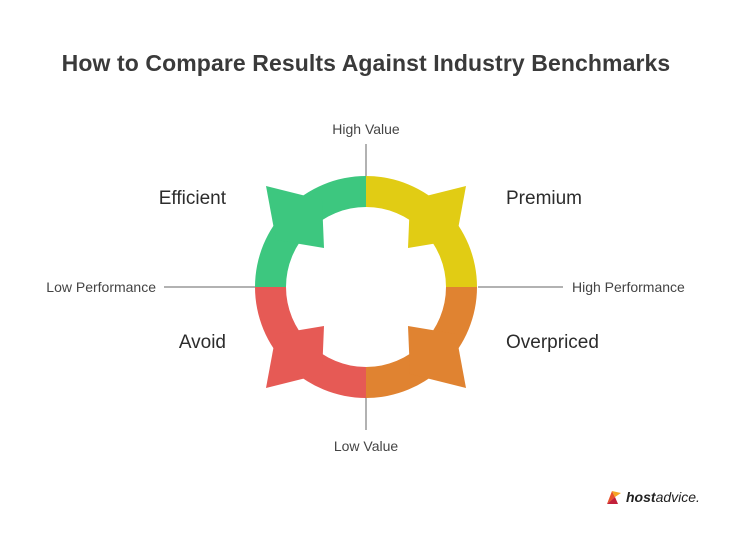  I want to click on hostadvice-logo: hostadvice., so click(652, 497).